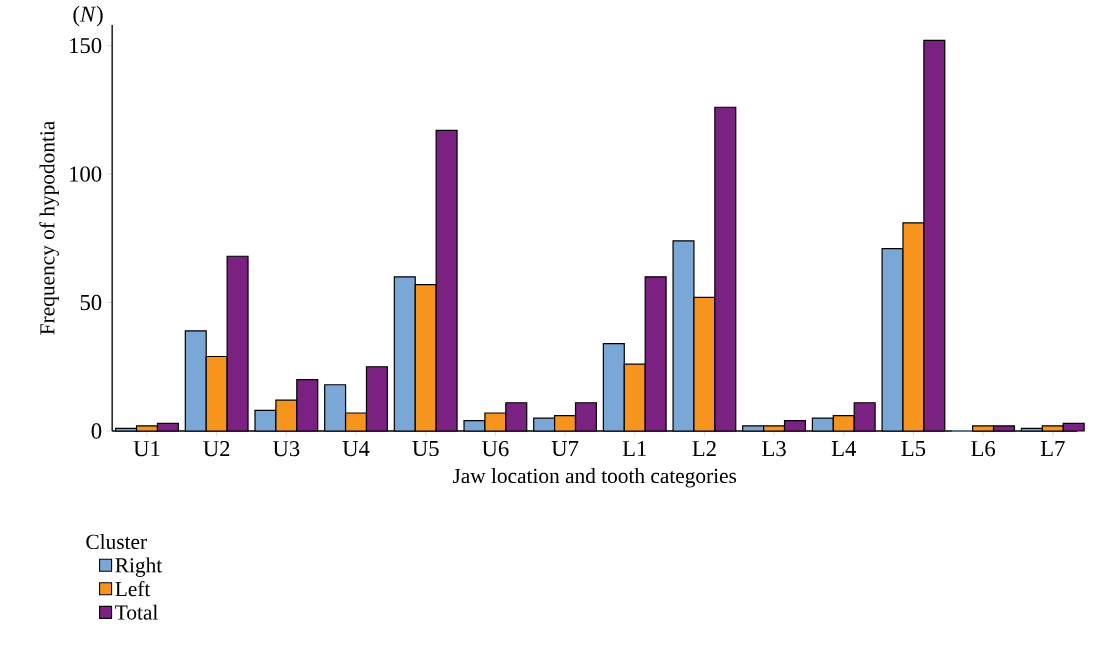 This screenshot has height=654, width=1115. I want to click on legend-label: Left, so click(133, 588).